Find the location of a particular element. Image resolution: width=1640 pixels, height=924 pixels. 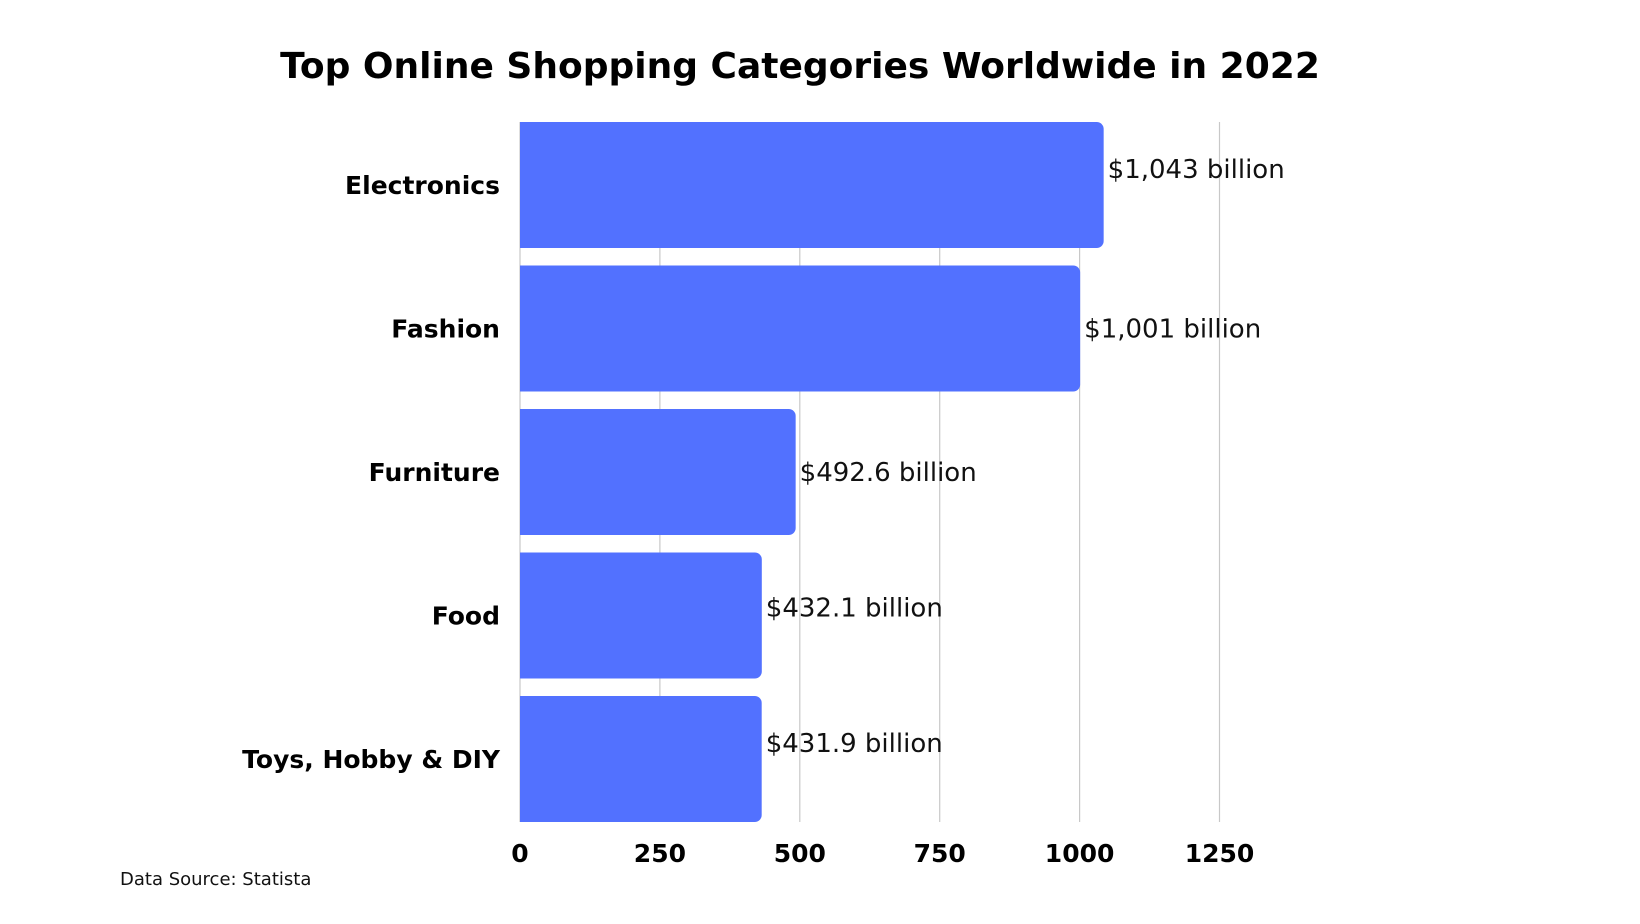

data-label: $1,043 billion is located at coordinates (1196, 170).